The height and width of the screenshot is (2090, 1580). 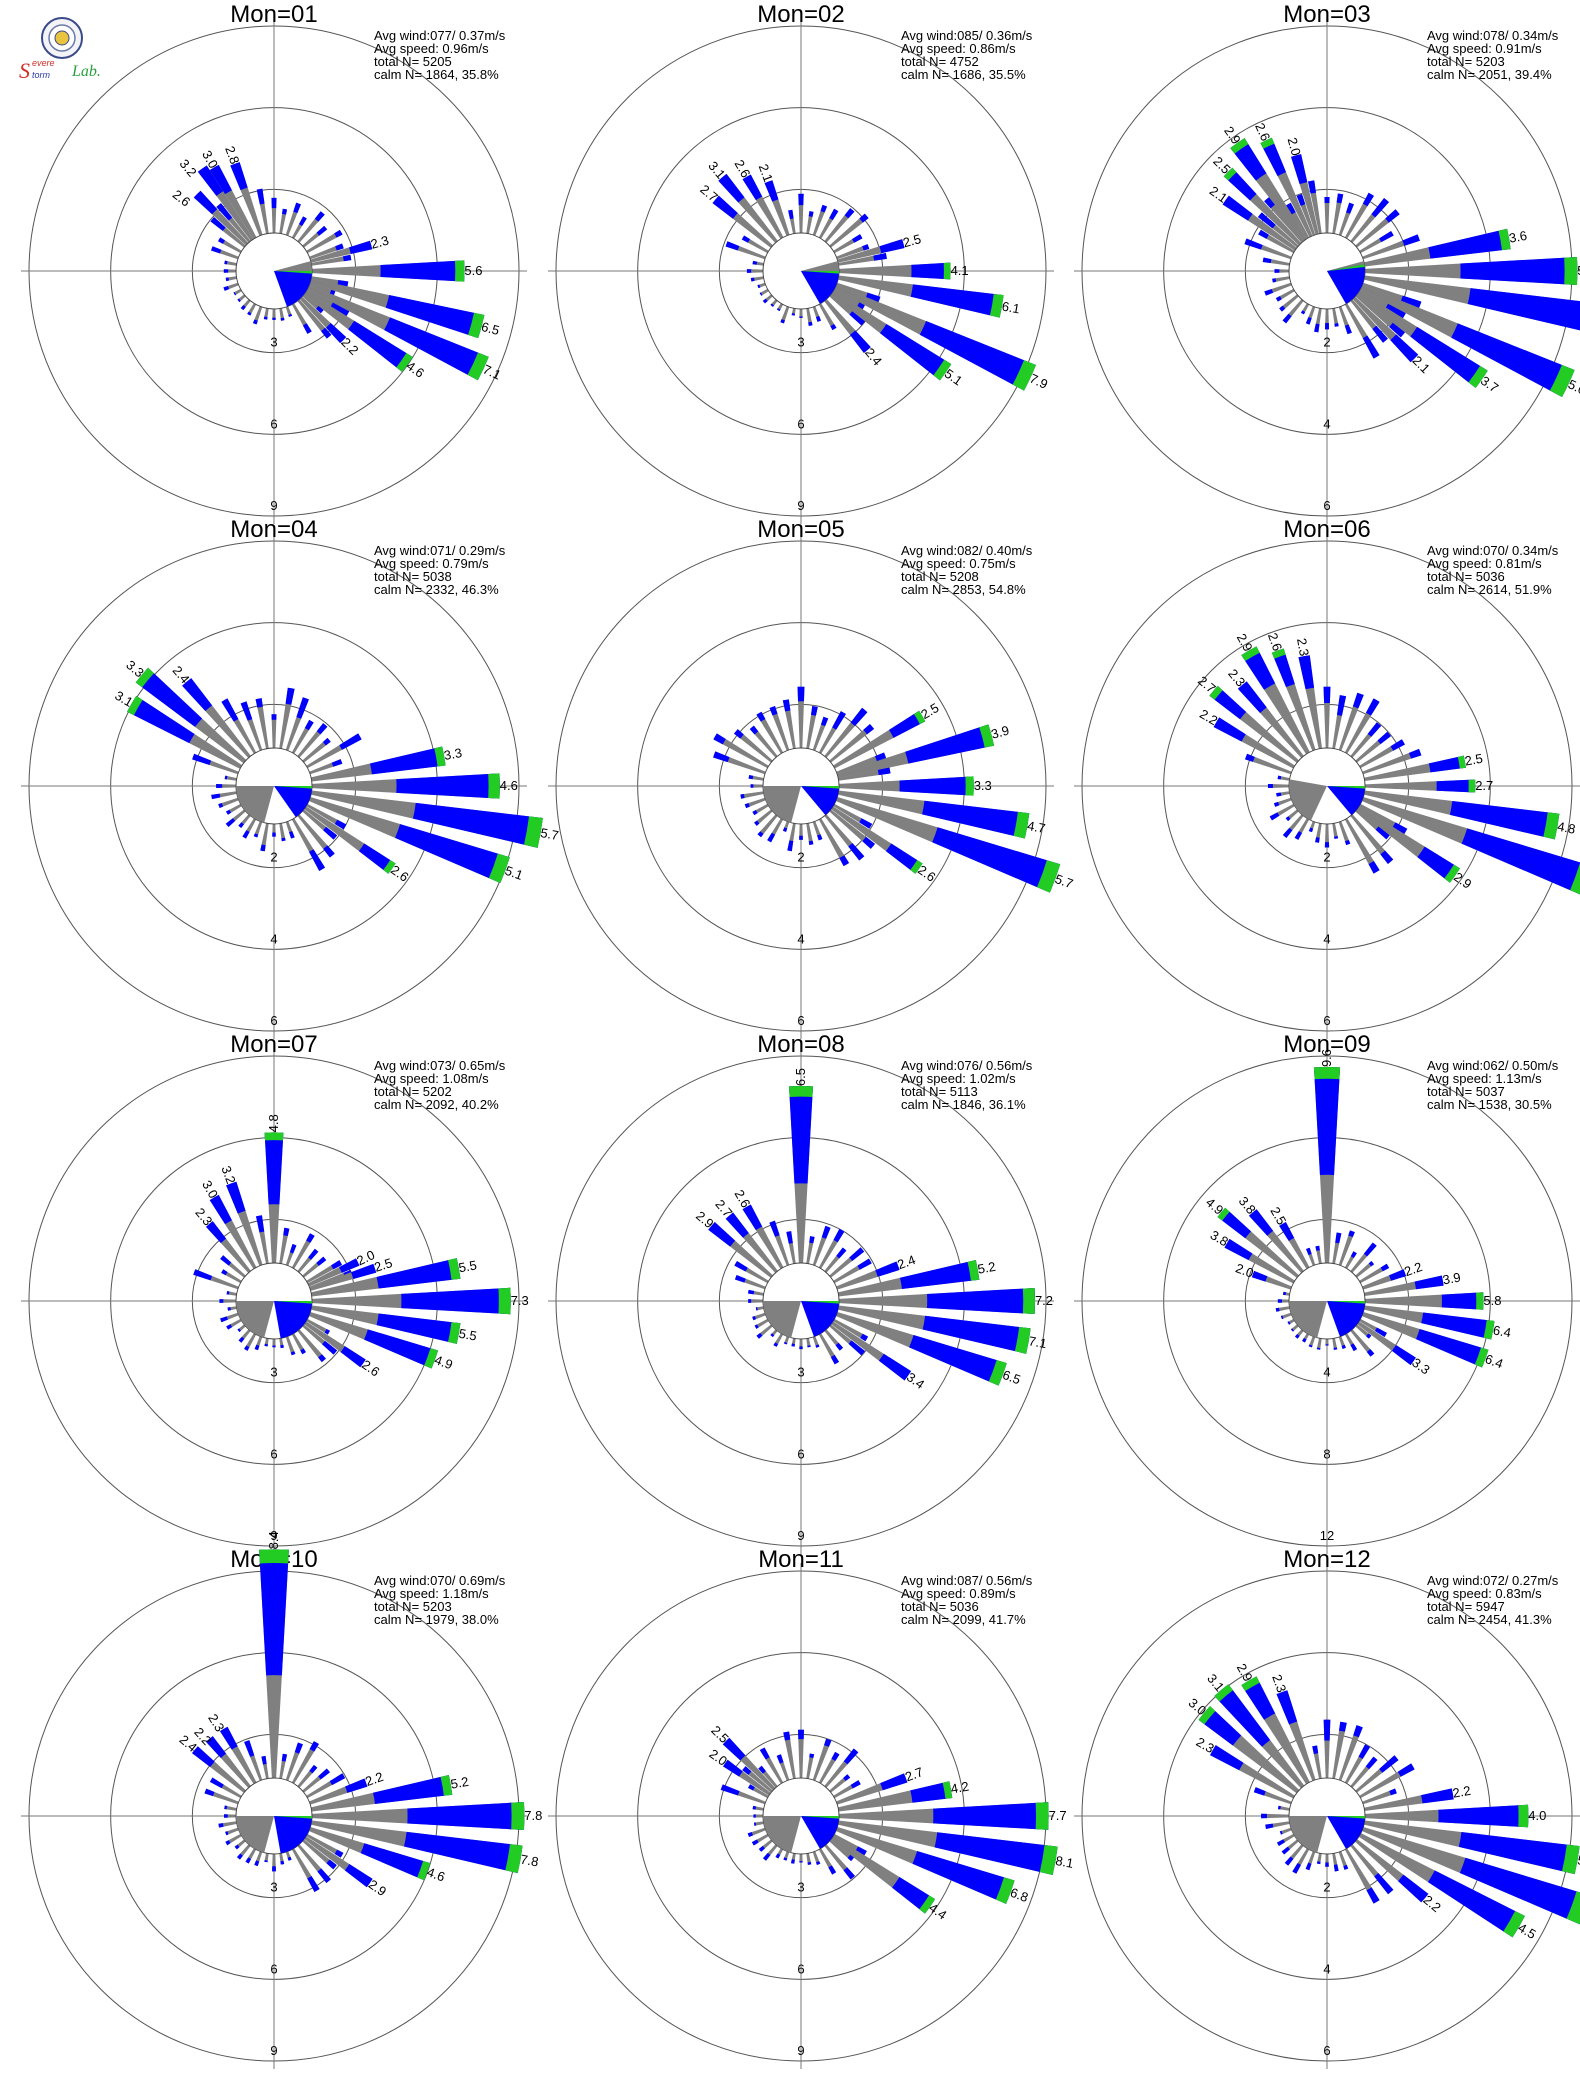 I want to click on bar-value-label: 6.5, so click(x=490, y=328).